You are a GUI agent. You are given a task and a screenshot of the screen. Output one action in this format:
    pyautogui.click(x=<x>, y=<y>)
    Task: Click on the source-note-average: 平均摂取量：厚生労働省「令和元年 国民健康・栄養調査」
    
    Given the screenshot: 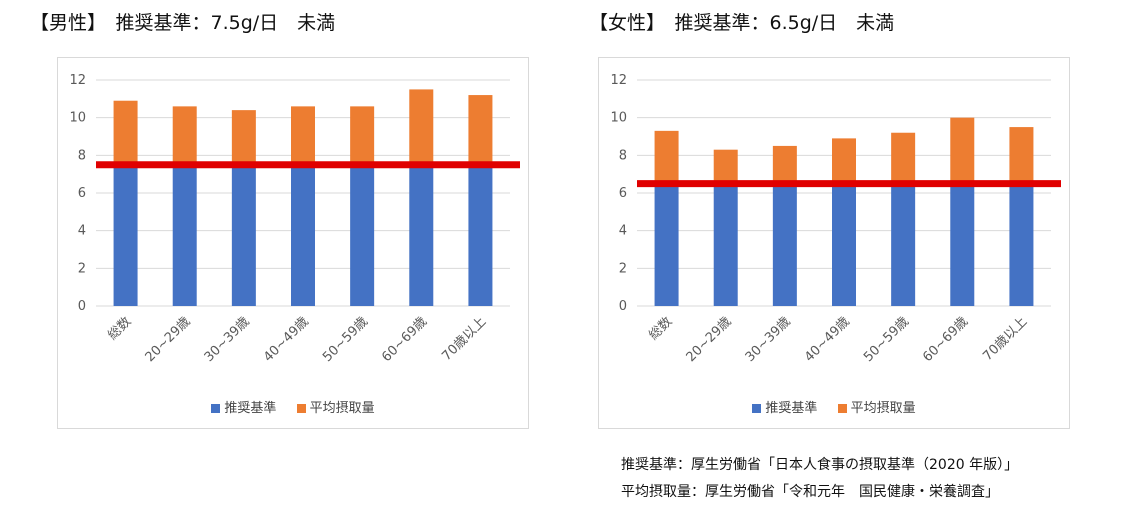 What is the action you would take?
    pyautogui.click(x=810, y=492)
    